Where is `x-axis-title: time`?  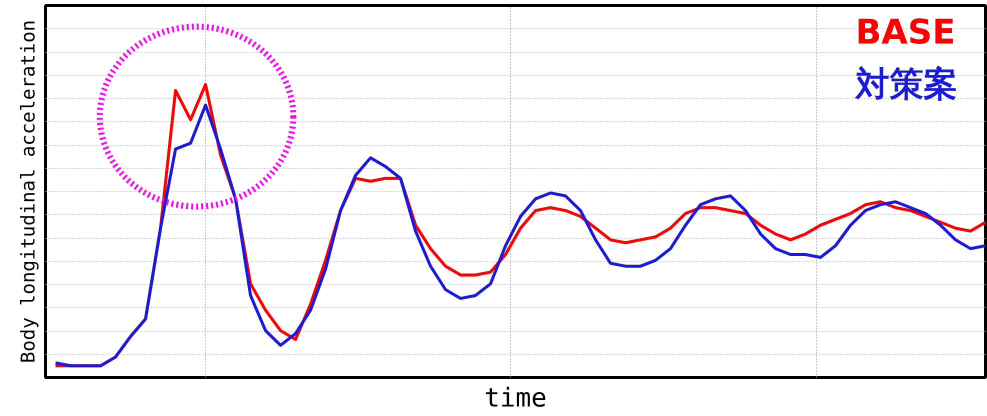
x-axis-title: time is located at coordinates (515, 399).